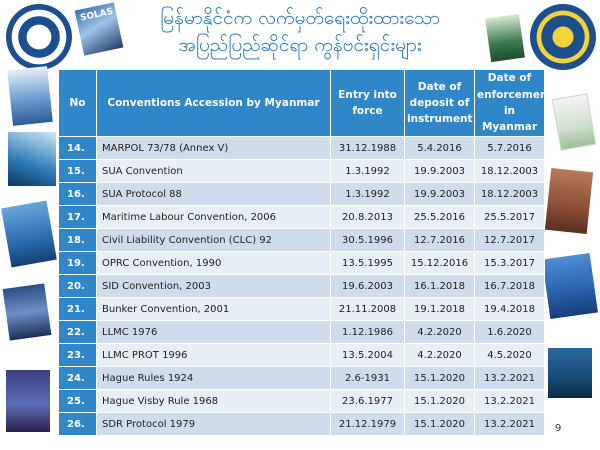 This screenshot has height=450, width=600. I want to click on entry-into-force: 20.8.2013, so click(367, 217).